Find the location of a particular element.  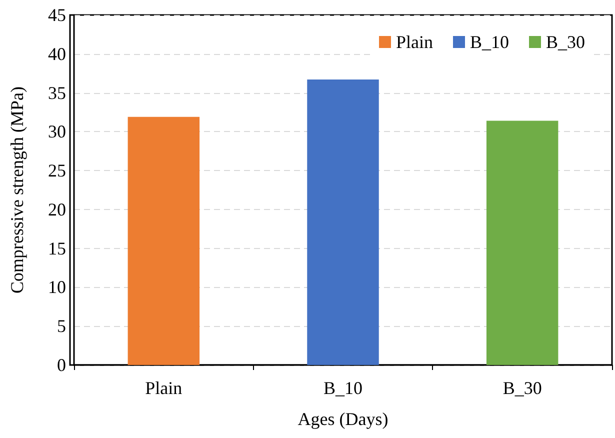

x-tick-label: B_10 is located at coordinates (343, 388).